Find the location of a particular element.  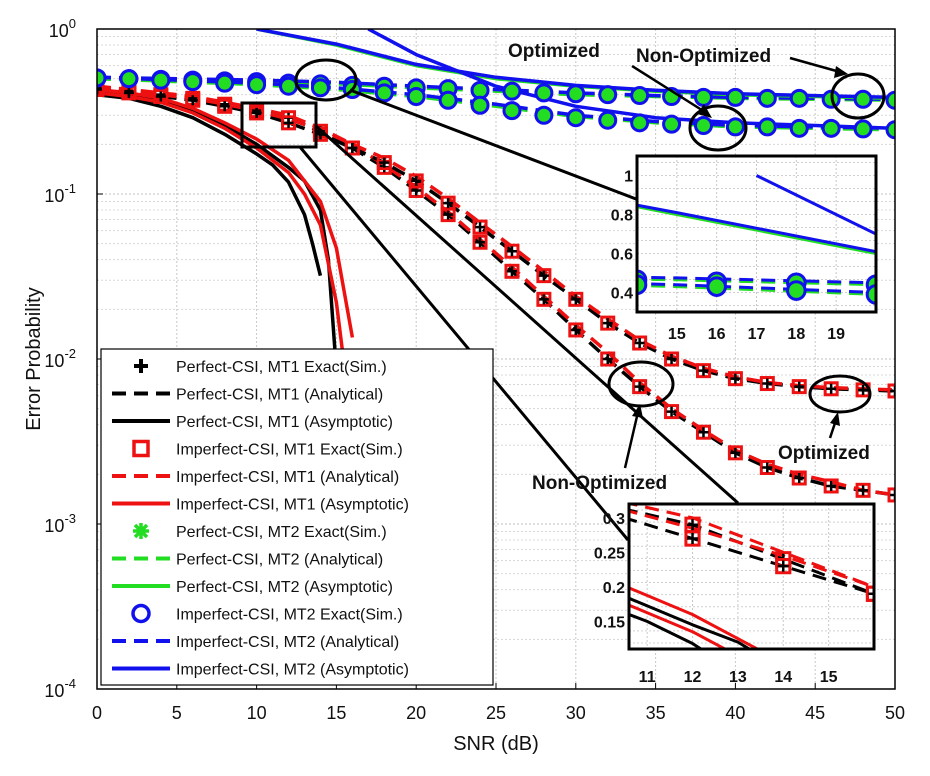

inset-x-tick-label: 17 is located at coordinates (757, 334).